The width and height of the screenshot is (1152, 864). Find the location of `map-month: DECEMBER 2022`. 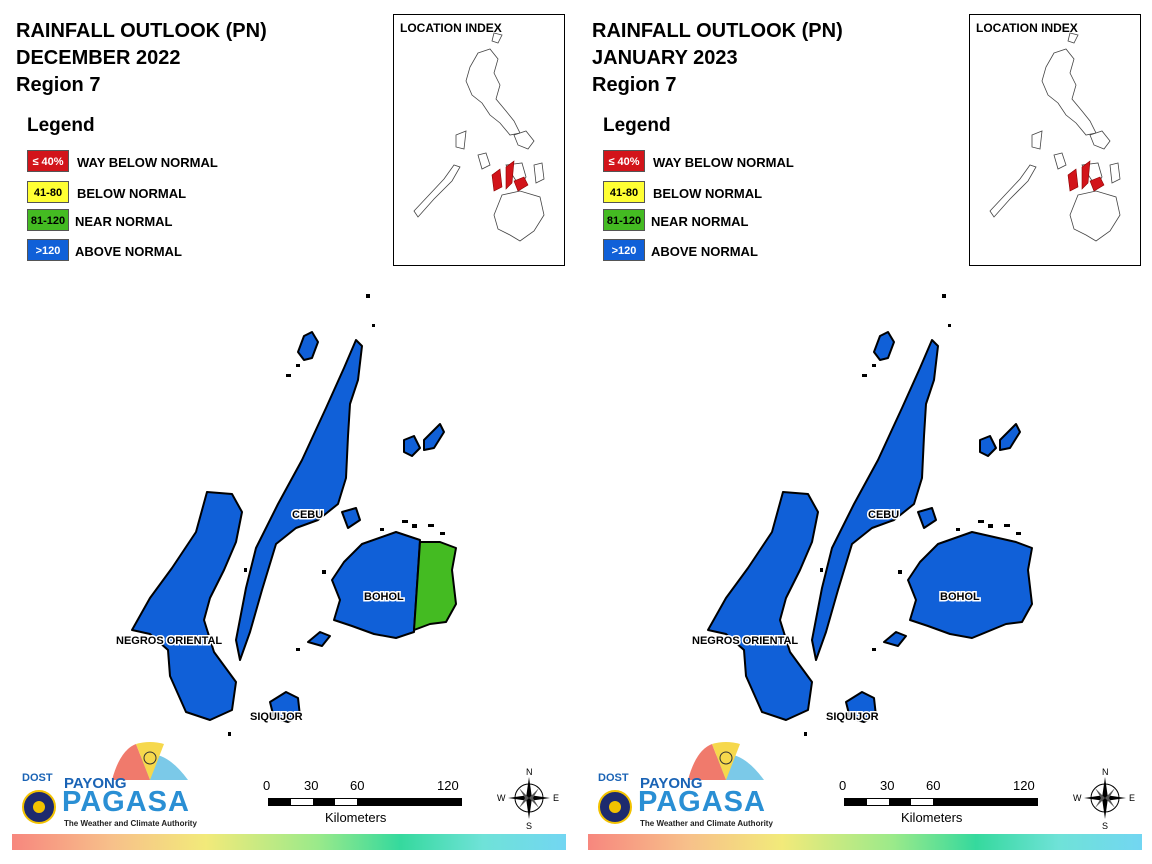

map-month: DECEMBER 2022 is located at coordinates (98, 58).